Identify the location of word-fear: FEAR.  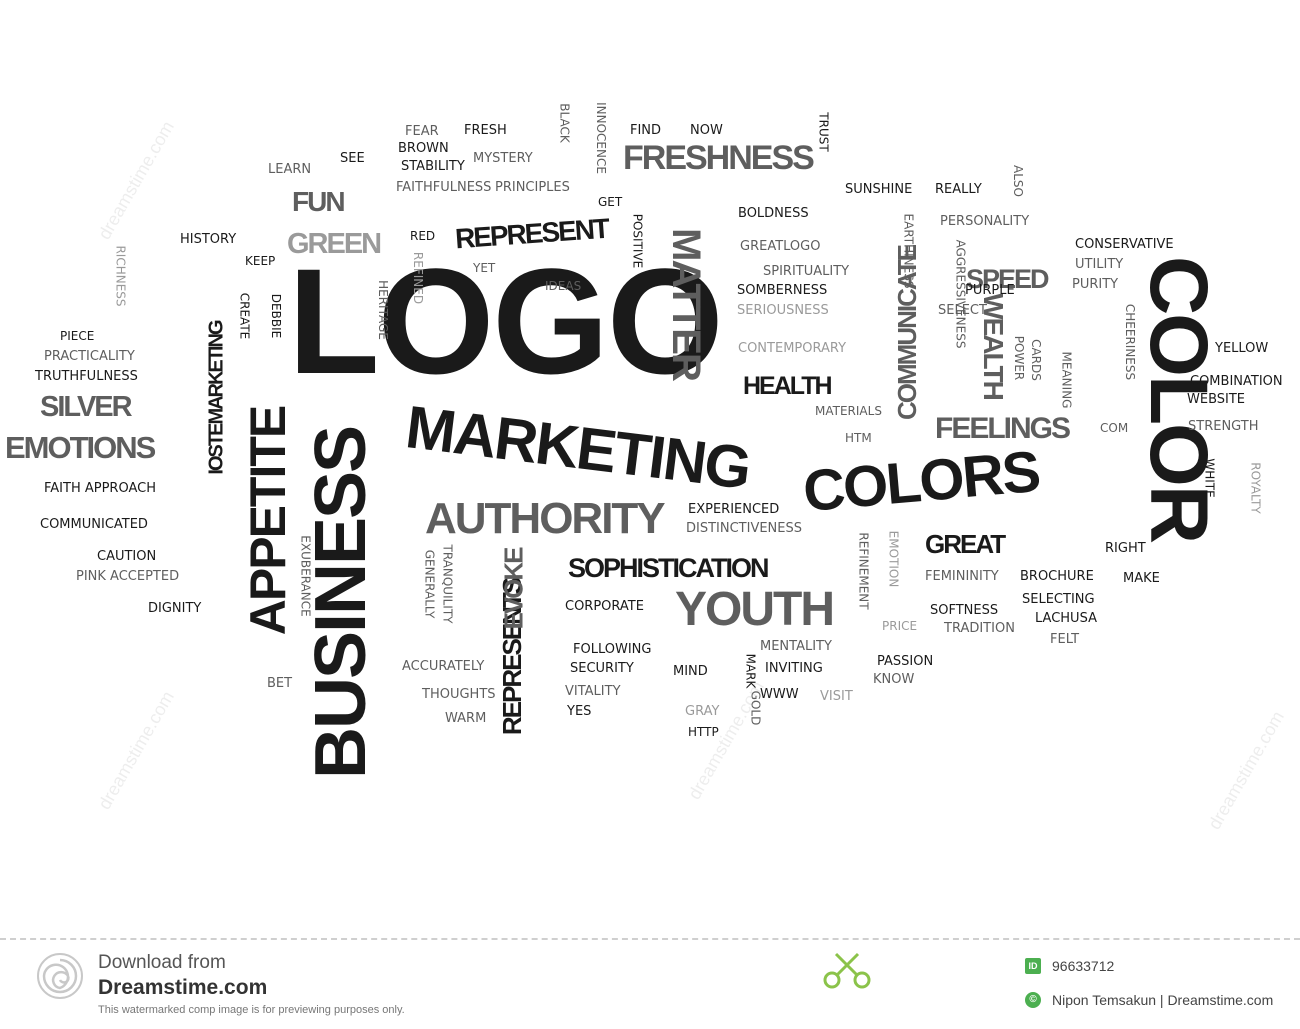
(422, 131).